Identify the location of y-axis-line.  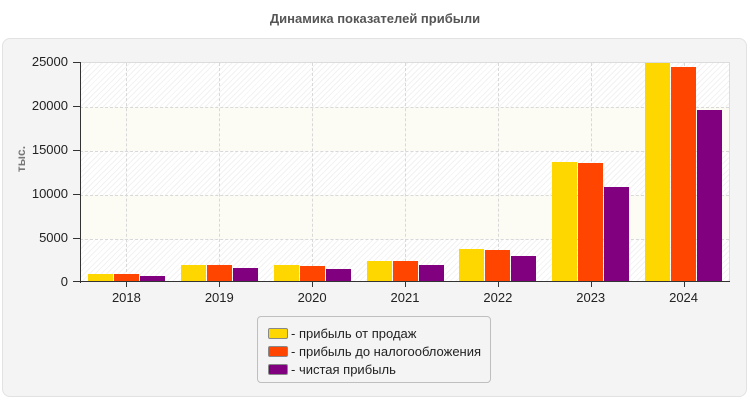
(80, 172).